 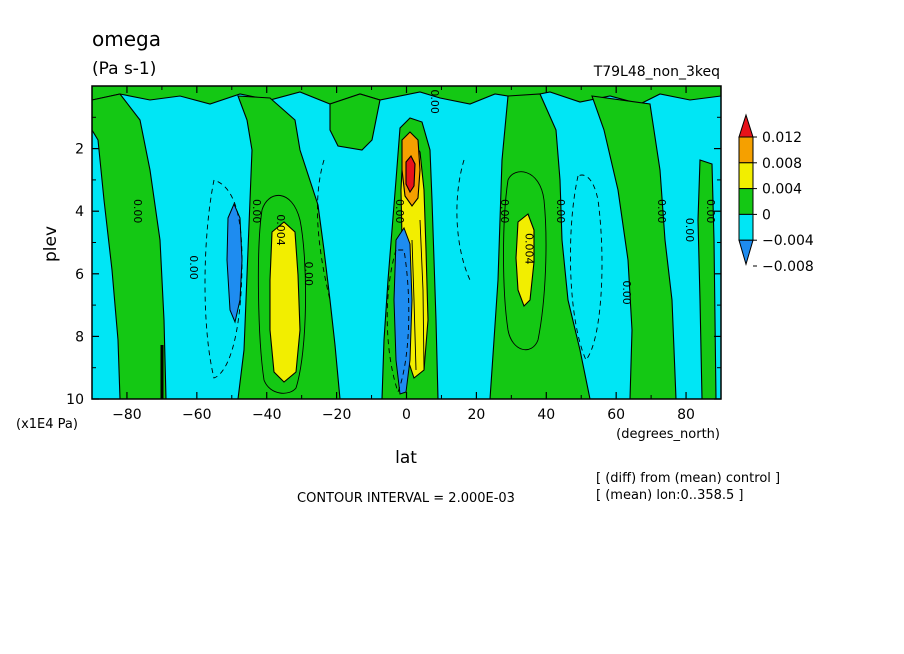 What do you see at coordinates (197, 415) in the screenshot?
I see `x-tick-label: −60` at bounding box center [197, 415].